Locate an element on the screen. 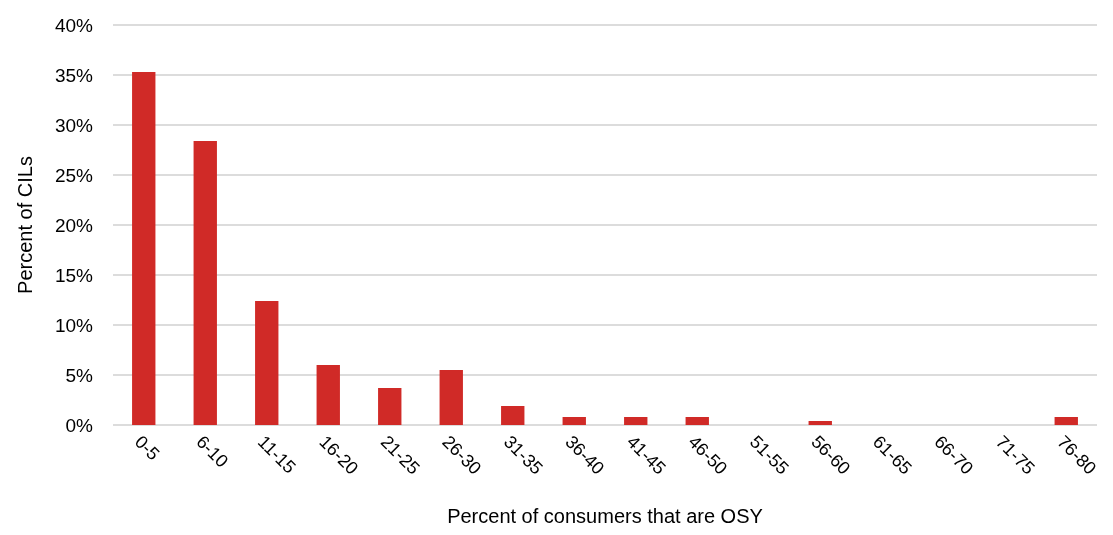 Image resolution: width=1113 pixels, height=535 pixels. y-tick-label: 10% is located at coordinates (74, 325).